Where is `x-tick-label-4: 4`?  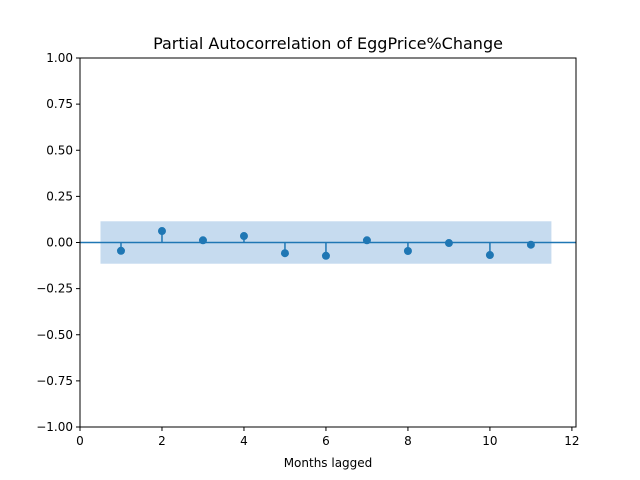
x-tick-label-4: 4 is located at coordinates (244, 441).